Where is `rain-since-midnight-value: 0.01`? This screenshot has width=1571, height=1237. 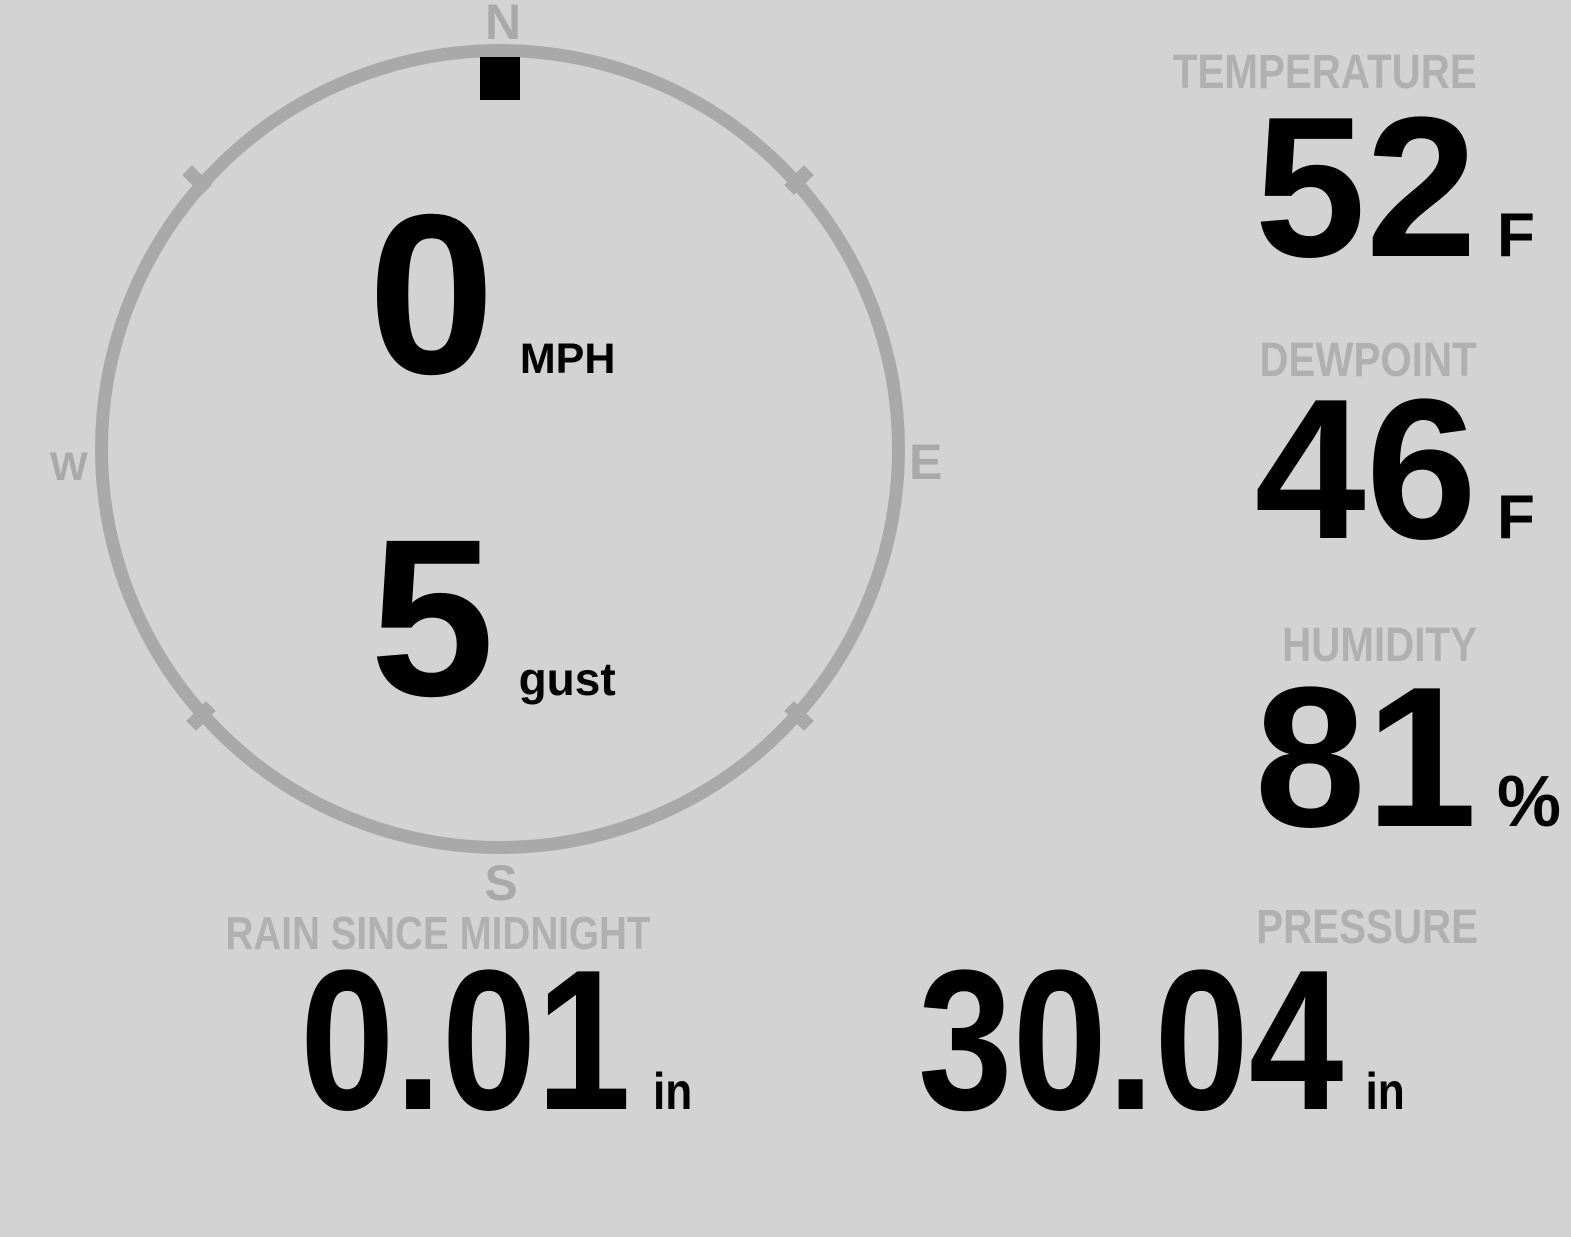 rain-since-midnight-value: 0.01 is located at coordinates (465, 1040).